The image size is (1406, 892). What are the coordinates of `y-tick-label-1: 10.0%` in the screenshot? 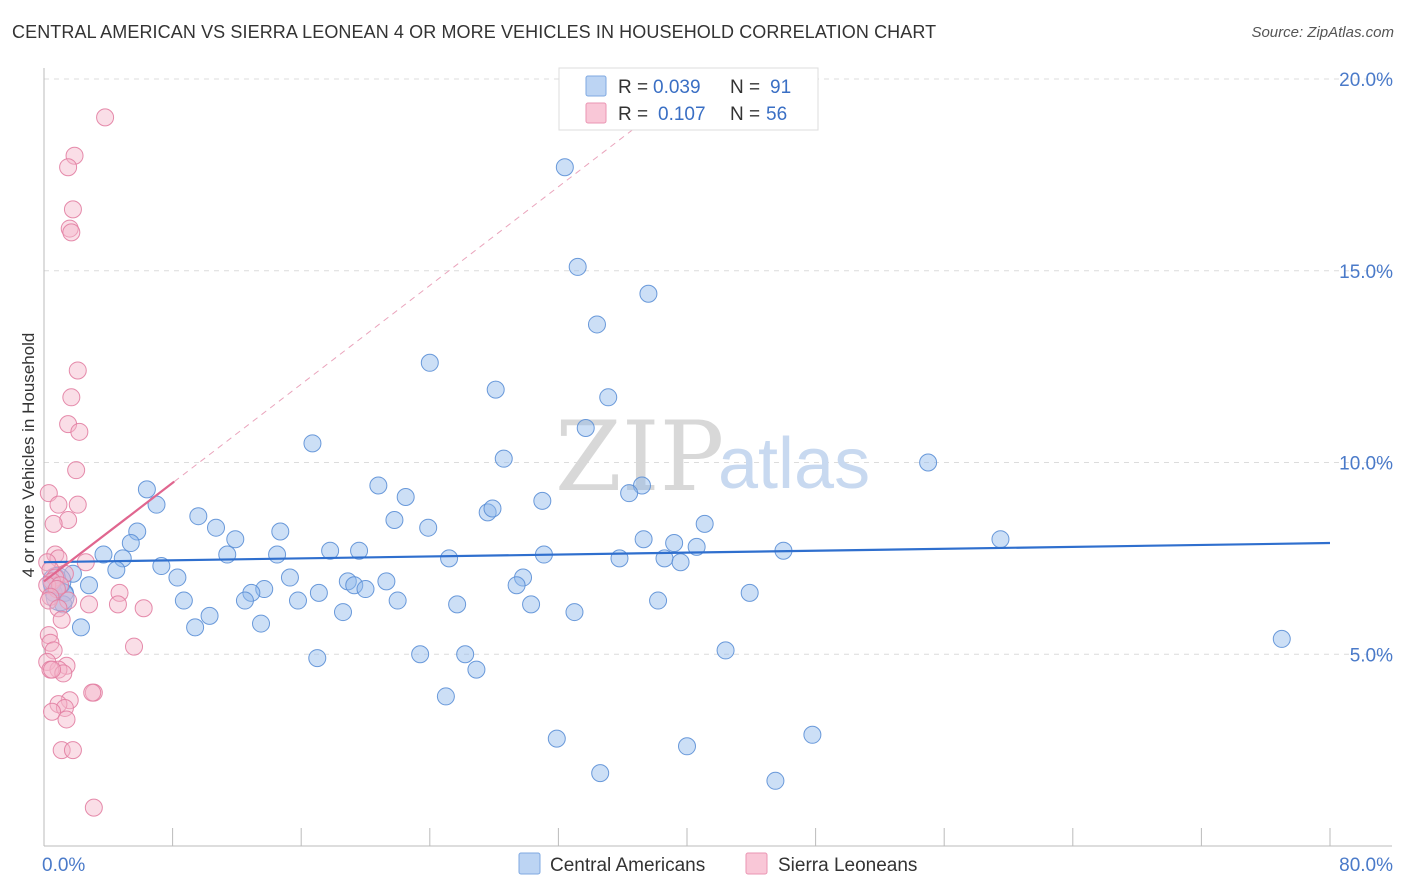 It's located at (1366, 464).